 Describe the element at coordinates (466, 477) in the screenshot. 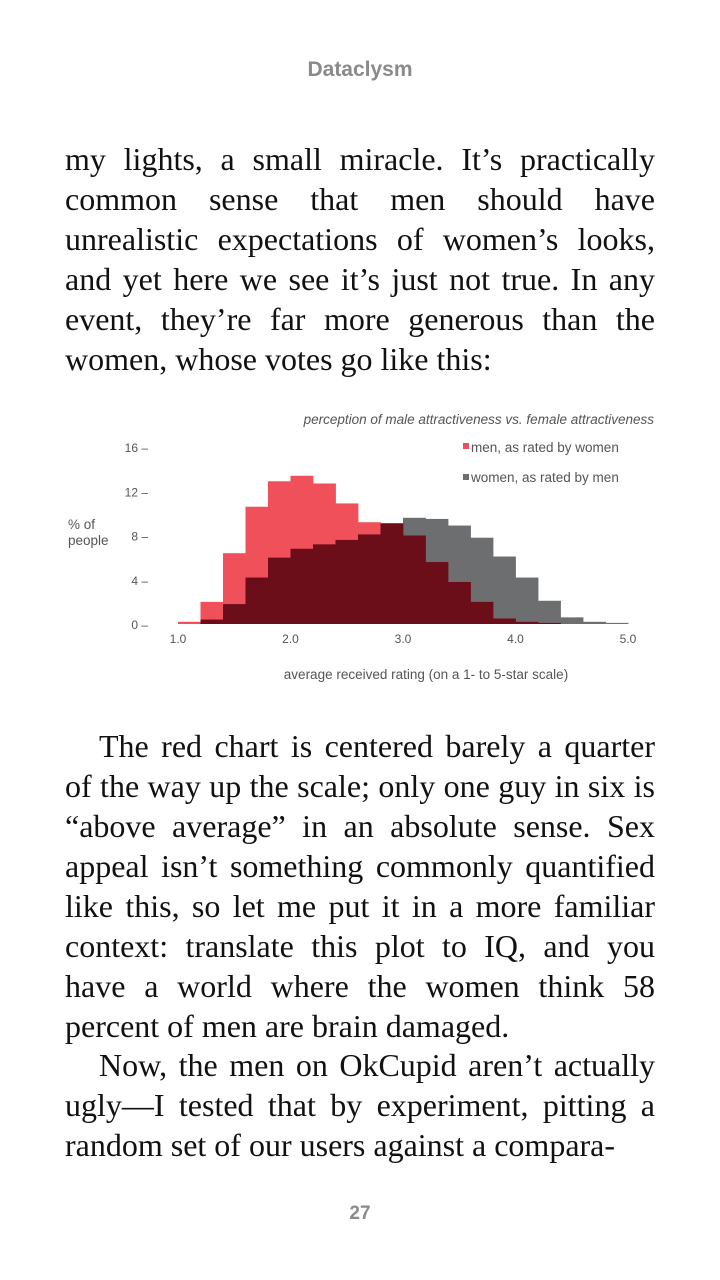

I see `legend-swatch-women` at that location.